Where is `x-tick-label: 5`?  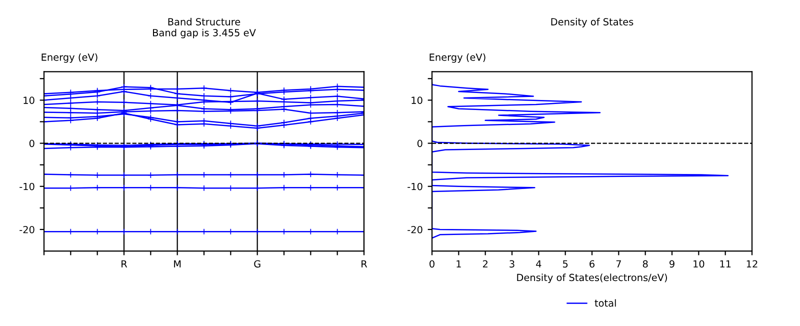 x-tick-label: 5 is located at coordinates (565, 264).